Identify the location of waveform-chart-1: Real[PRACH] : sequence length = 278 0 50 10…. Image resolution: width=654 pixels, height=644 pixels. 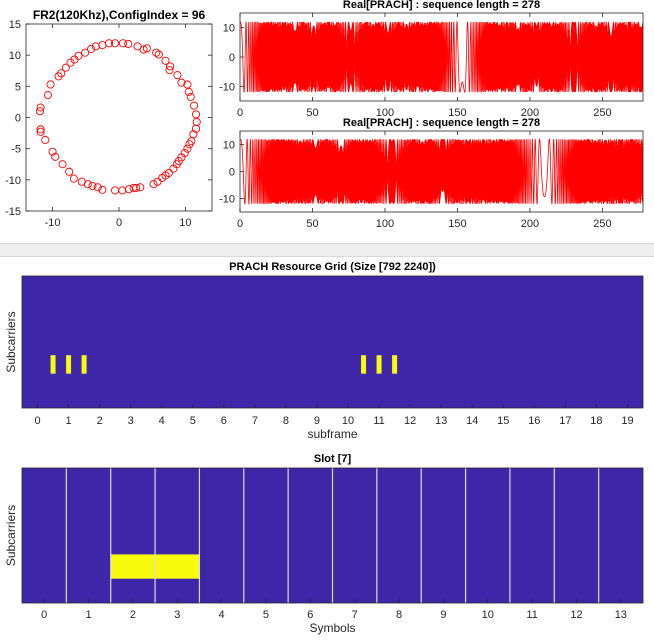
(431, 59).